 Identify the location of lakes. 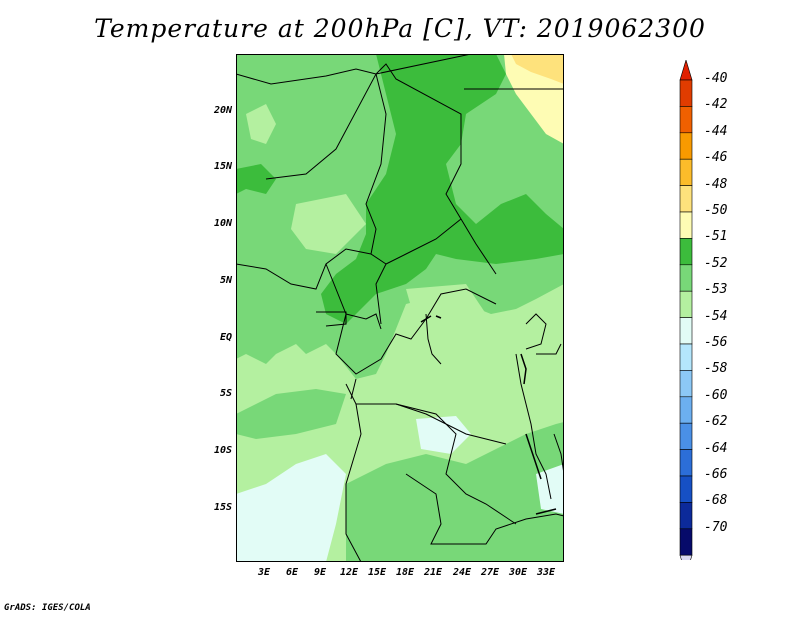
(488, 415).